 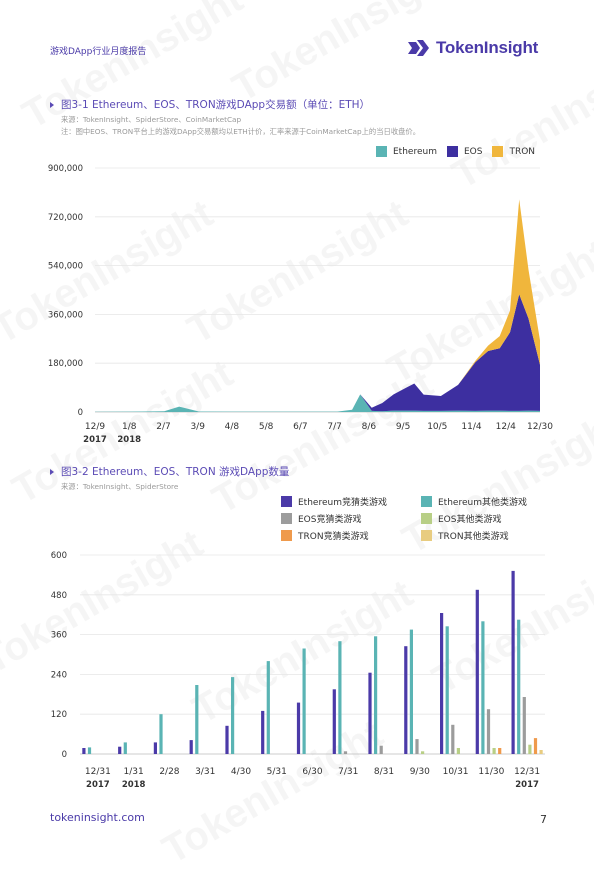 What do you see at coordinates (277, 772) in the screenshot?
I see `x-tick-label: 5/31` at bounding box center [277, 772].